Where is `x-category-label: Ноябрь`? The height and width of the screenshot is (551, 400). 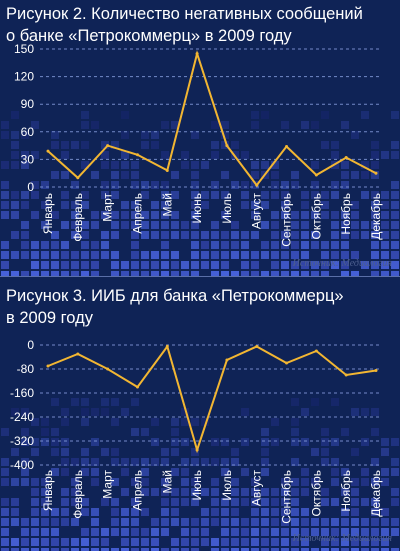
x-category-label: Ноябрь is located at coordinates (346, 214).